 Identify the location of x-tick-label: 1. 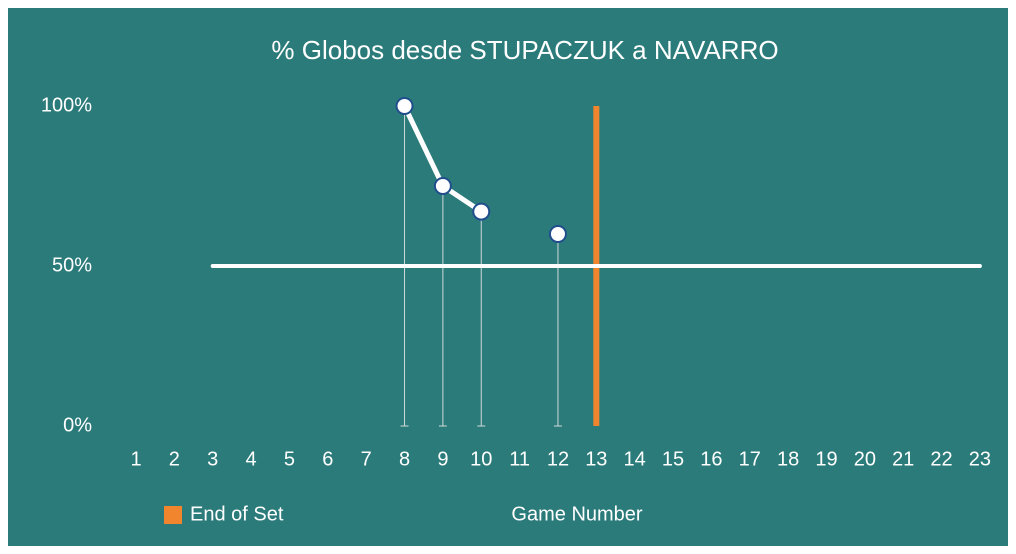
(135, 459).